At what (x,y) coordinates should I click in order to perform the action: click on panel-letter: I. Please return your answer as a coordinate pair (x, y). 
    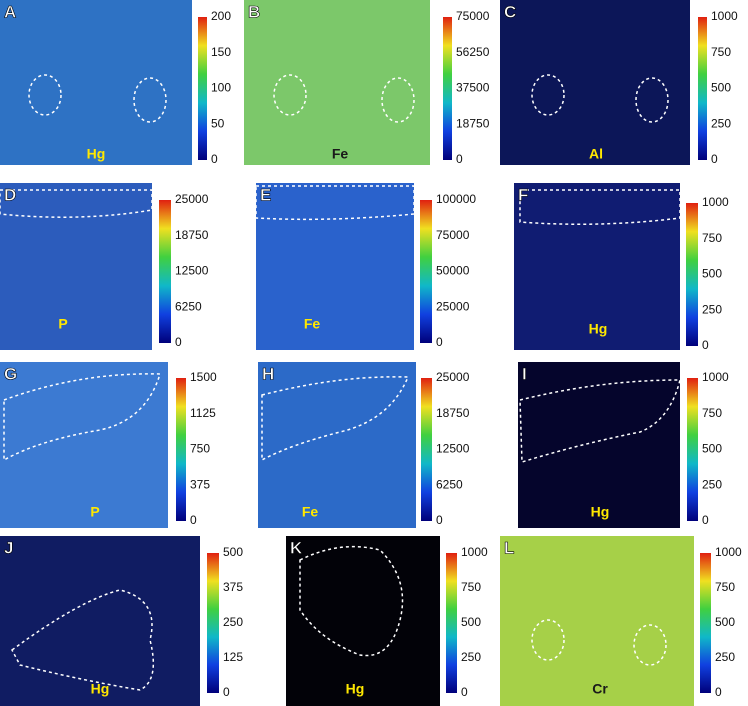
    Looking at the image, I should click on (524, 373).